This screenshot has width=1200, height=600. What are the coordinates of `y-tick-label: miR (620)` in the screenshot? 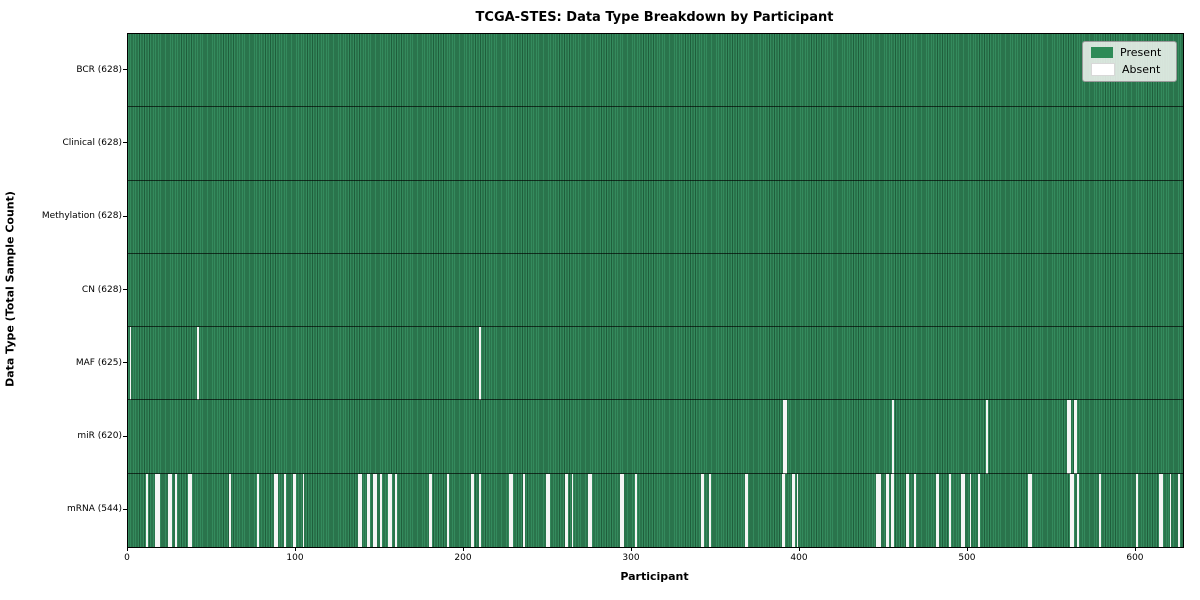 It's located at (99, 436).